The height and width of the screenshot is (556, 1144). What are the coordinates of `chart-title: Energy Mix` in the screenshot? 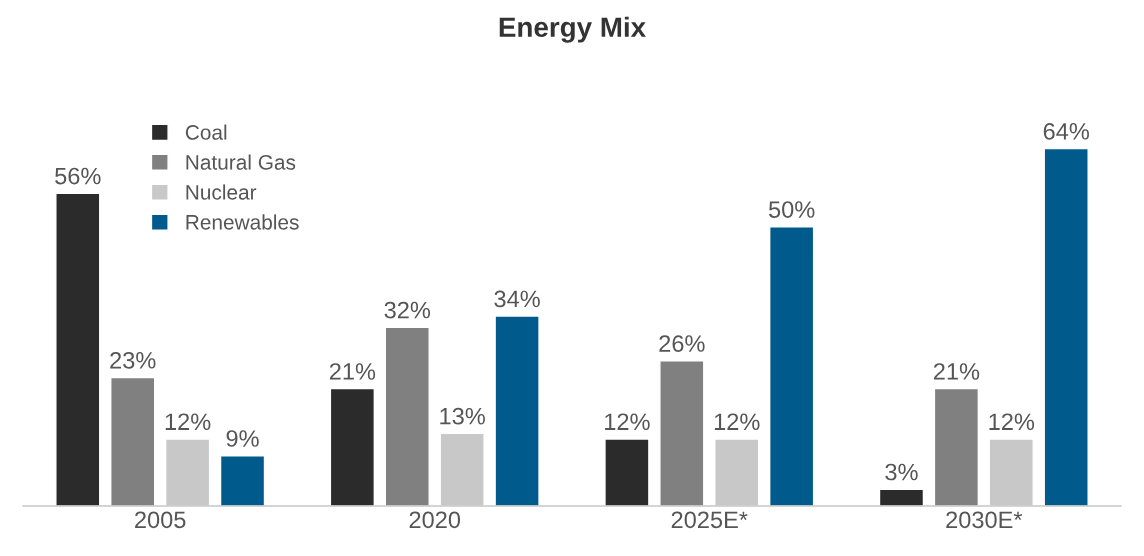 It's located at (572, 29).